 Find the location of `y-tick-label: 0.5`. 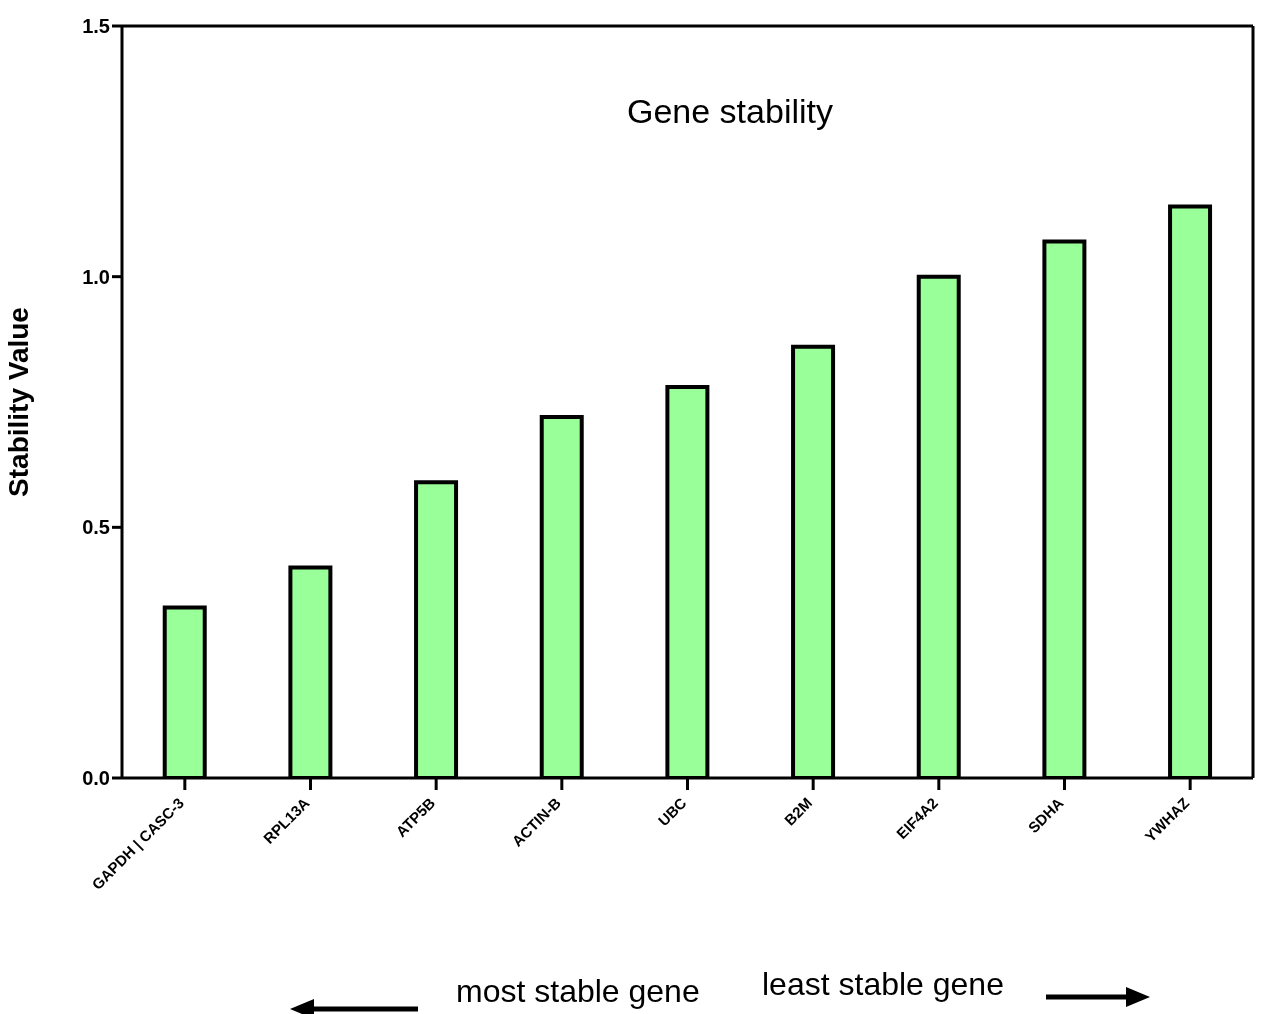

y-tick-label: 0.5 is located at coordinates (96, 527).